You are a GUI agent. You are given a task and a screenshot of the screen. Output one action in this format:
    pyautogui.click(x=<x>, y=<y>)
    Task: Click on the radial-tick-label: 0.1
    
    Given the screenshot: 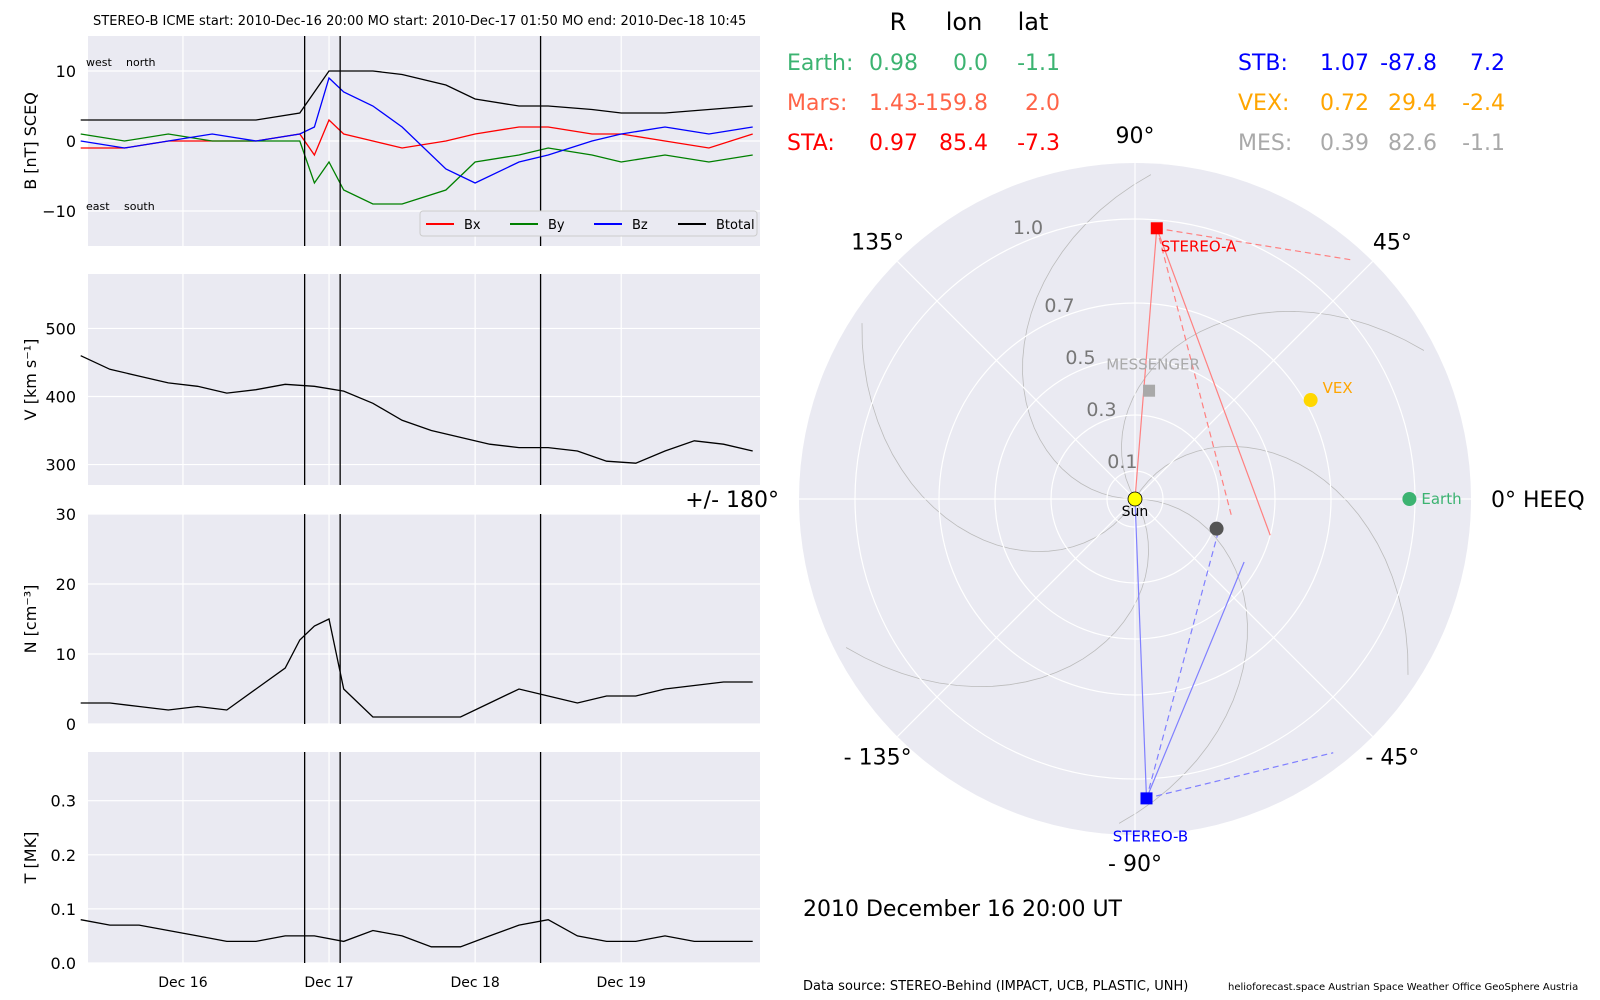 What is the action you would take?
    pyautogui.click(x=1122, y=462)
    